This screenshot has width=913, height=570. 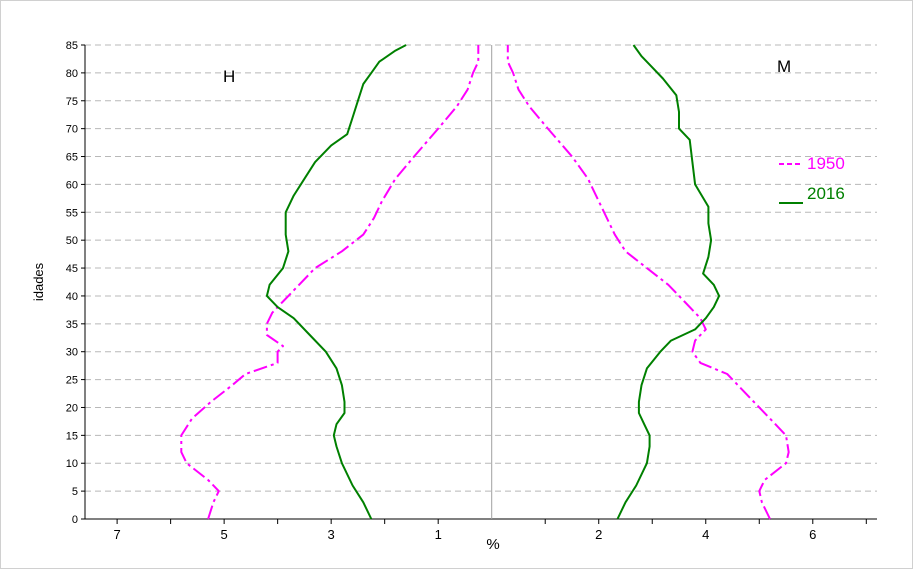 I want to click on x-tick-label: 3, so click(x=331, y=534).